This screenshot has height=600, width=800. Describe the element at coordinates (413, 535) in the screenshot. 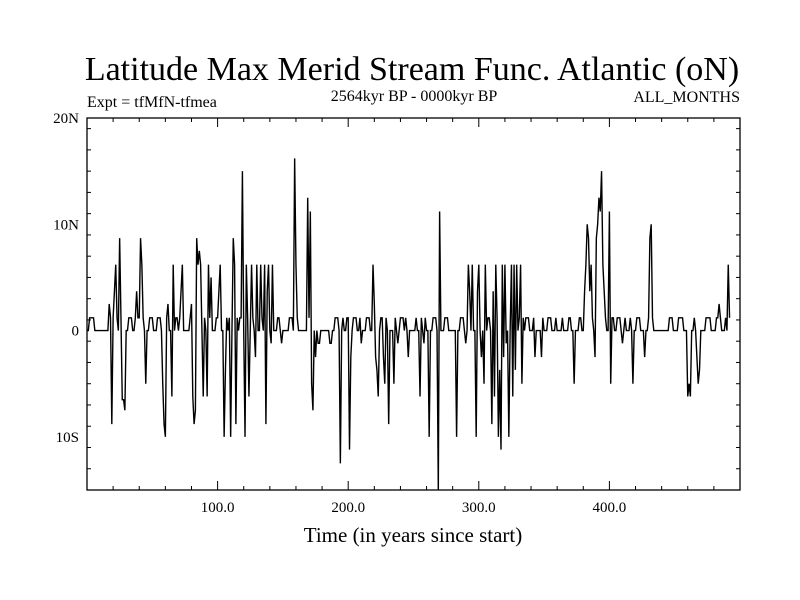

I see `x-axis-label: Time (in years since start)` at that location.